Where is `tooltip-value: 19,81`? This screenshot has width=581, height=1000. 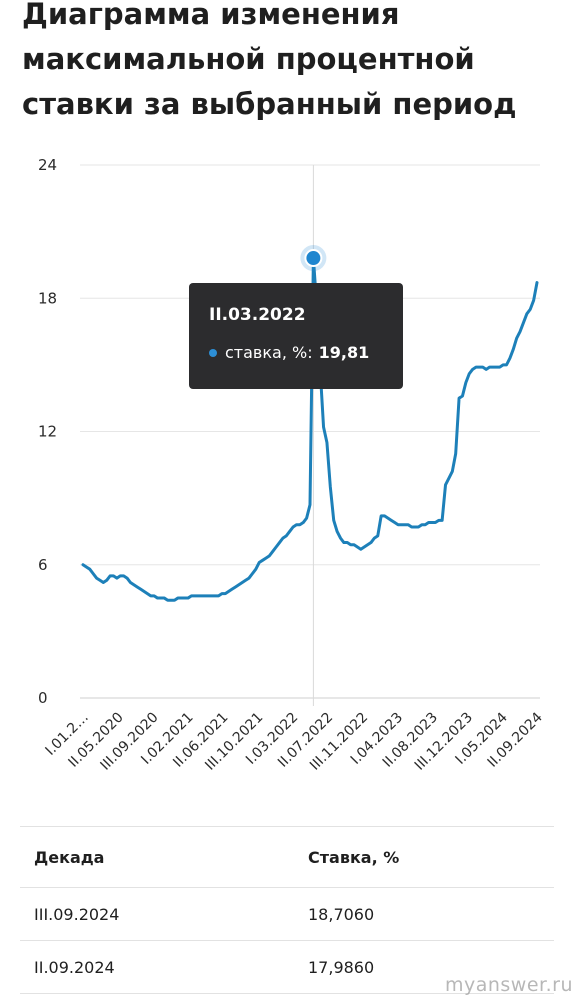 tooltip-value: 19,81 is located at coordinates (344, 352).